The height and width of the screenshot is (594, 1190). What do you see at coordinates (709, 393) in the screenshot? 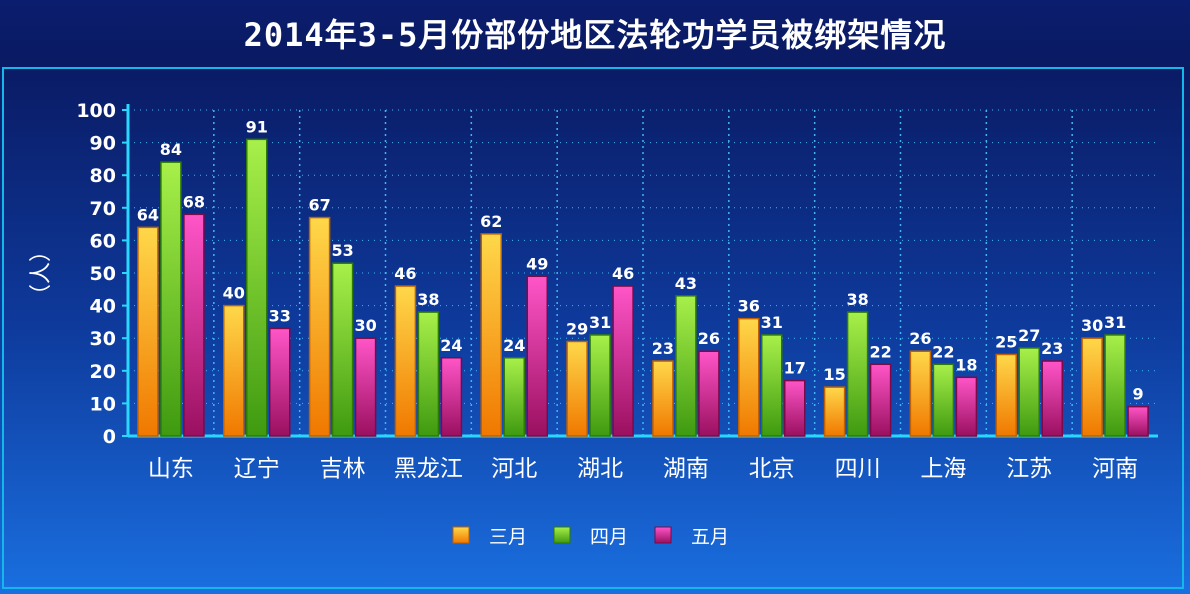
I see `bar-五月-湖南` at bounding box center [709, 393].